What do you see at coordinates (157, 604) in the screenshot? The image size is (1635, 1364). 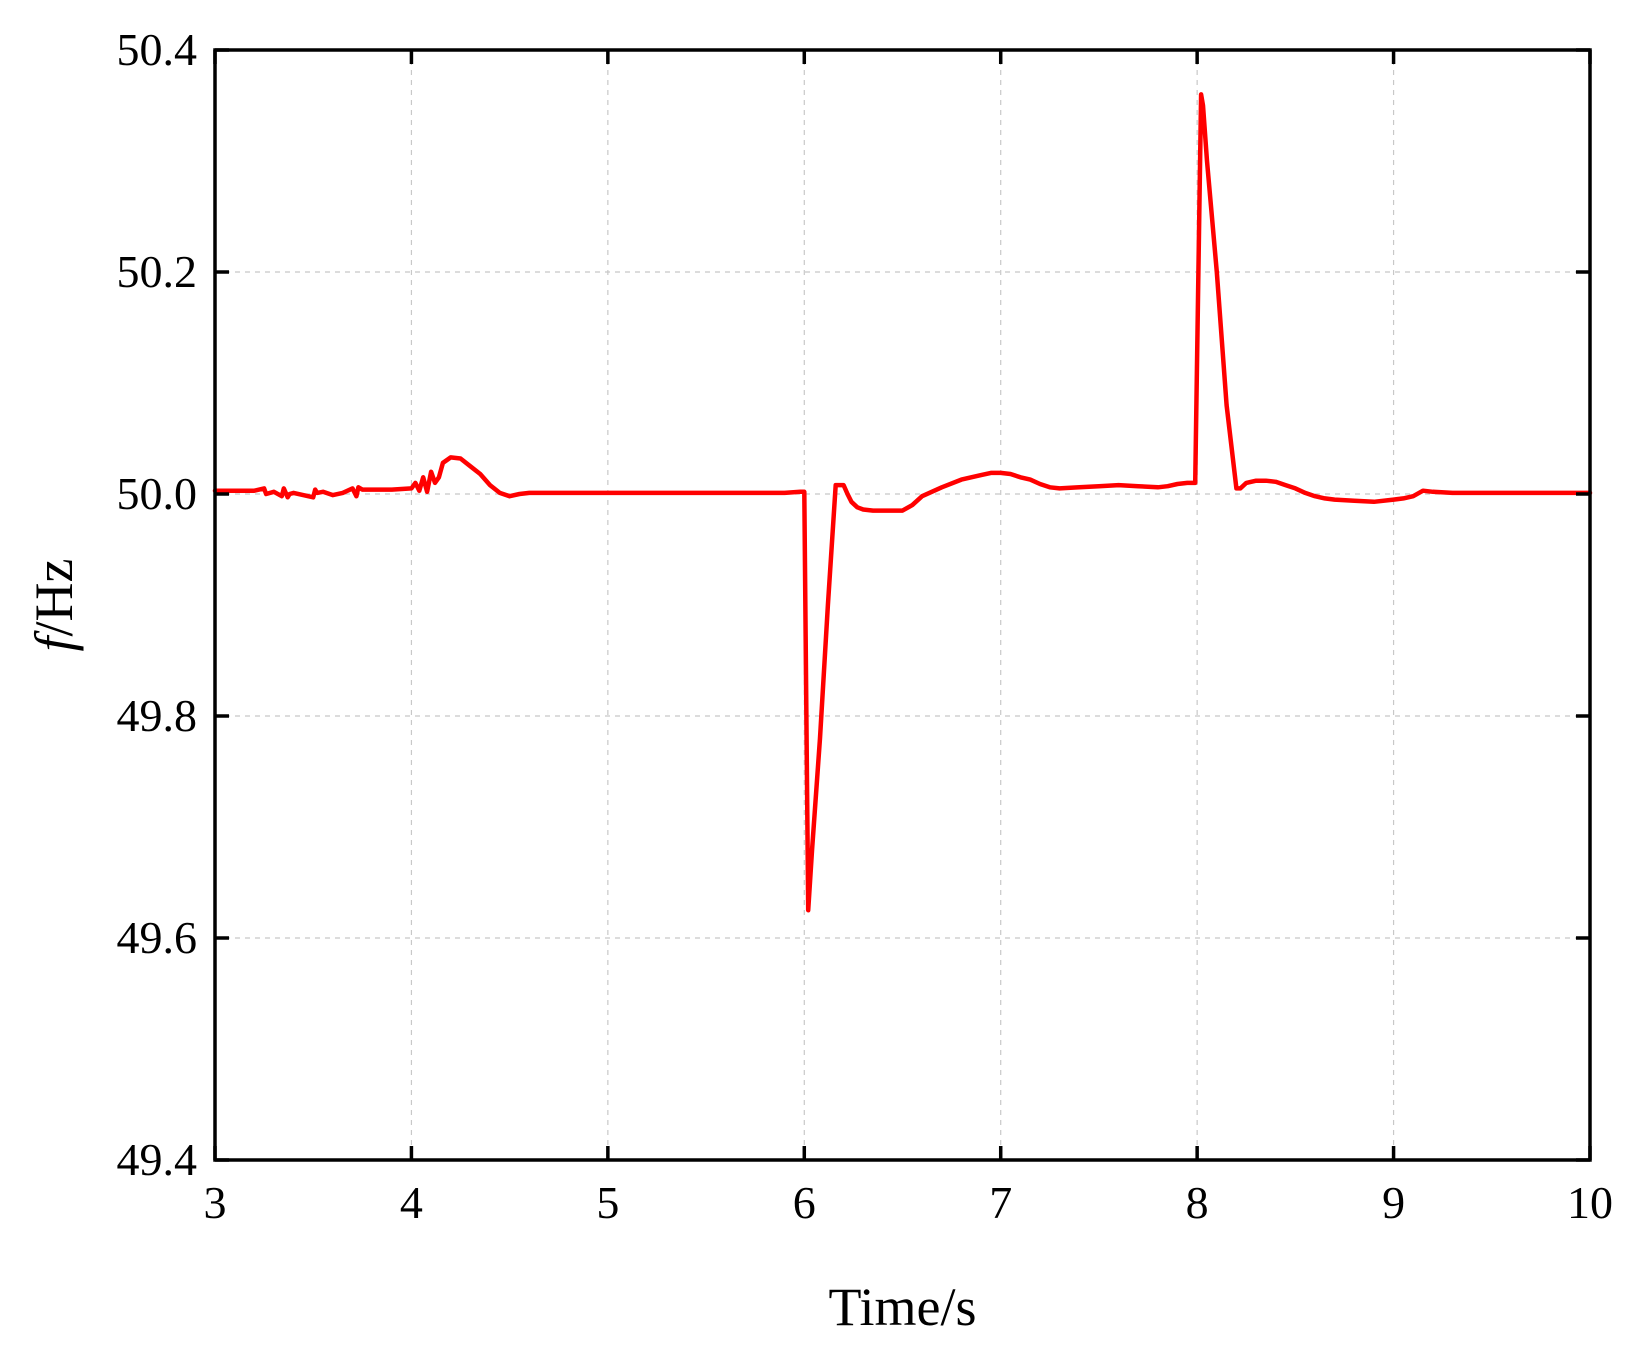 I see `y-tick-labels: 49.4 49.6 49.8 50.0 50.2 50.4` at bounding box center [157, 604].